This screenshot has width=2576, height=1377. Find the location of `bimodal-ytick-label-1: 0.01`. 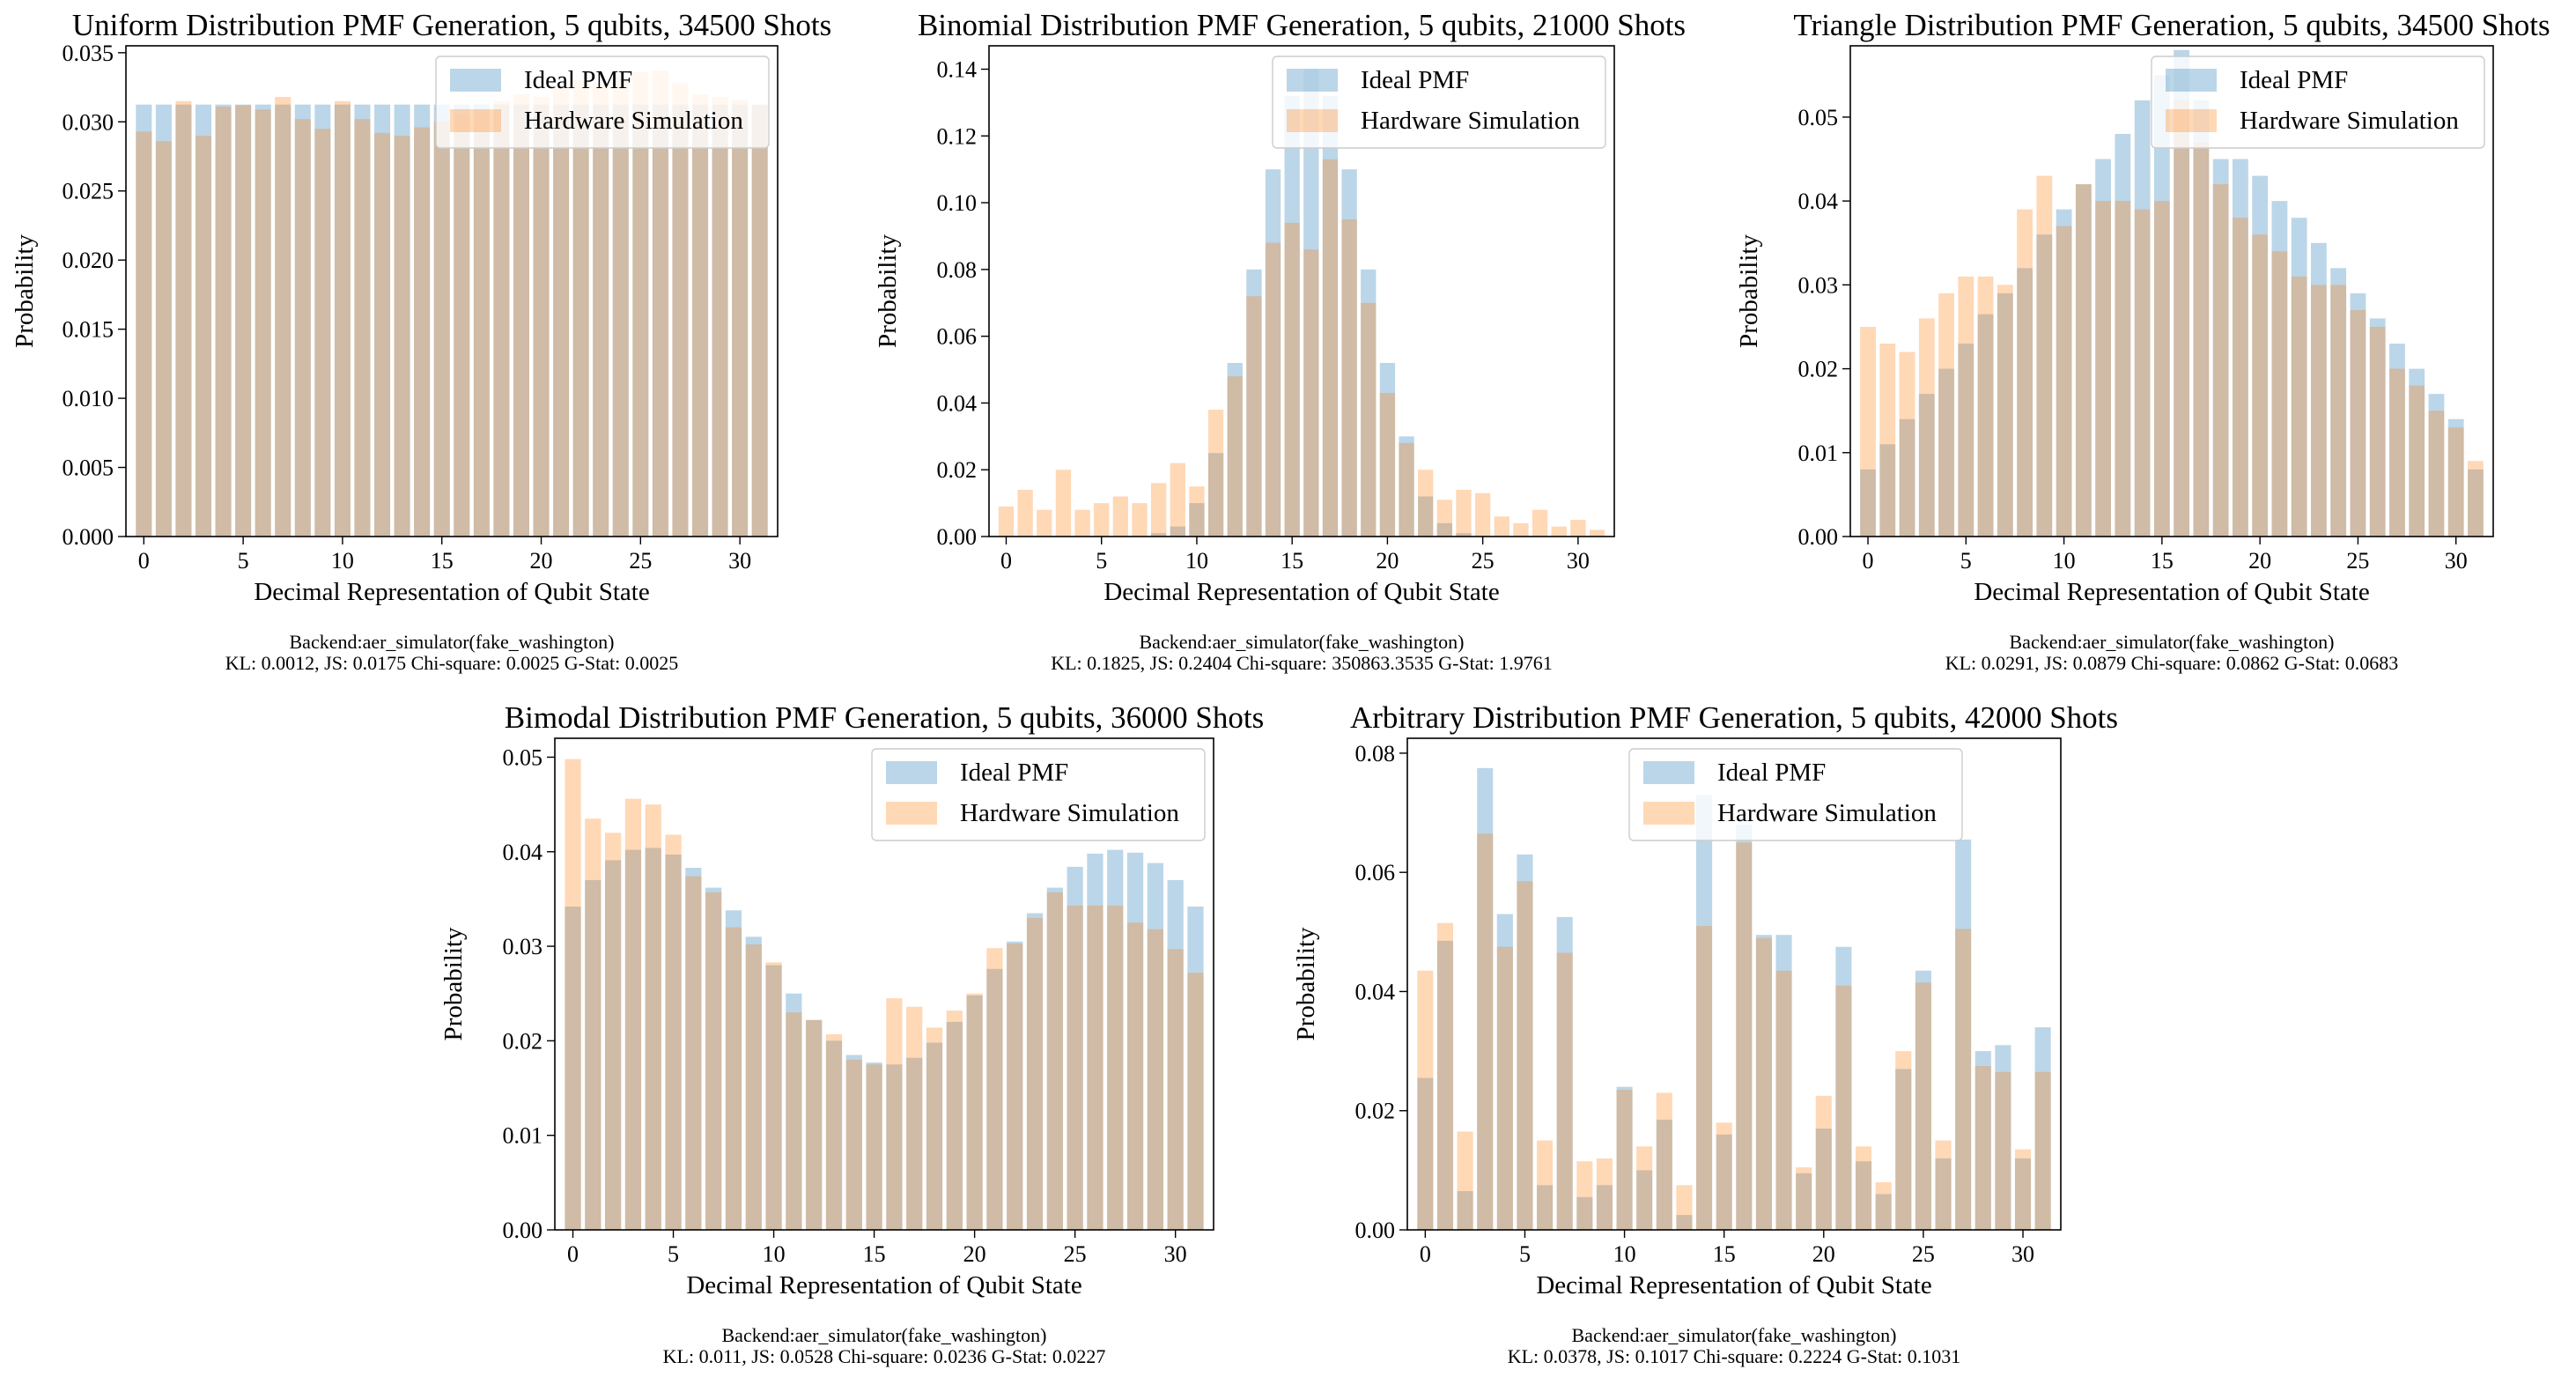

bimodal-ytick-label-1: 0.01 is located at coordinates (523, 1136).